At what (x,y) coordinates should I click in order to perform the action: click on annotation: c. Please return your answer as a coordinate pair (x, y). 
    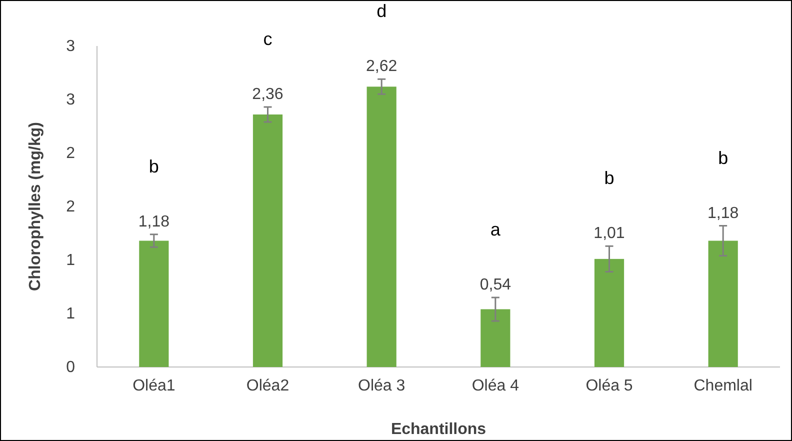
    Looking at the image, I should click on (267, 38).